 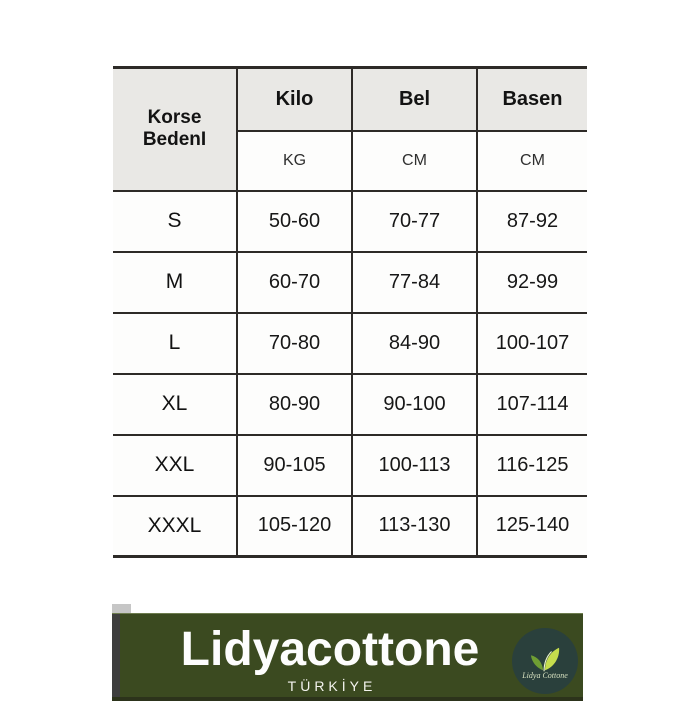 I want to click on unit-bel: CM, so click(x=414, y=160).